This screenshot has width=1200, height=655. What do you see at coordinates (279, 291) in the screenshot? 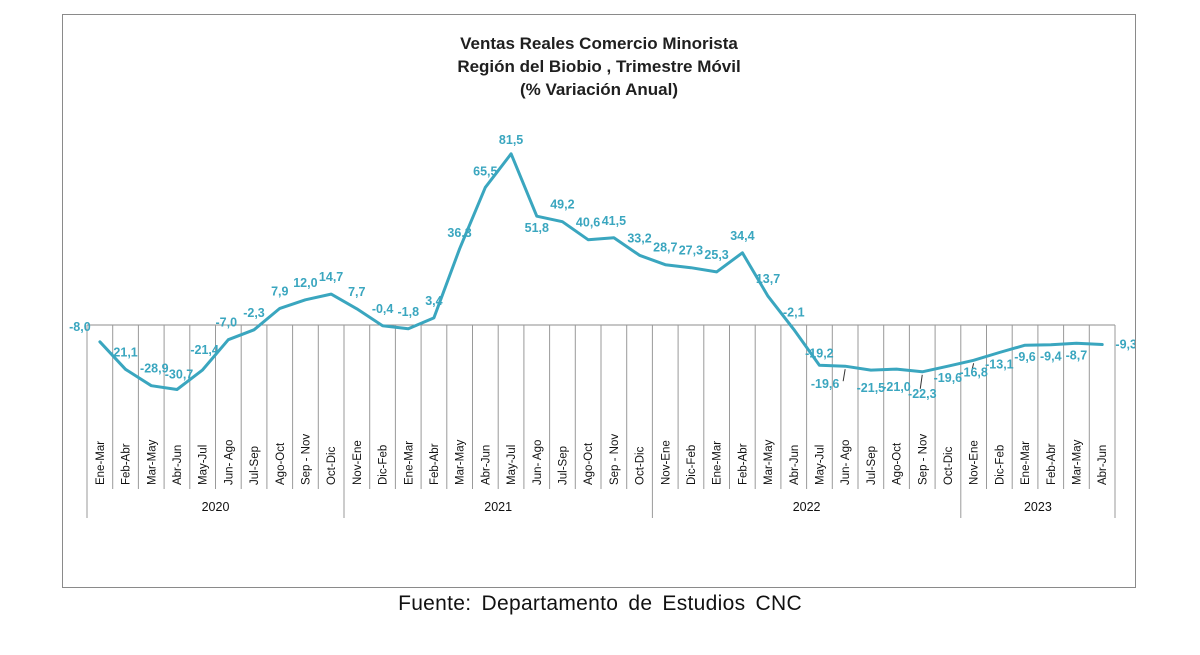
I see `data-label: 7,9` at bounding box center [279, 291].